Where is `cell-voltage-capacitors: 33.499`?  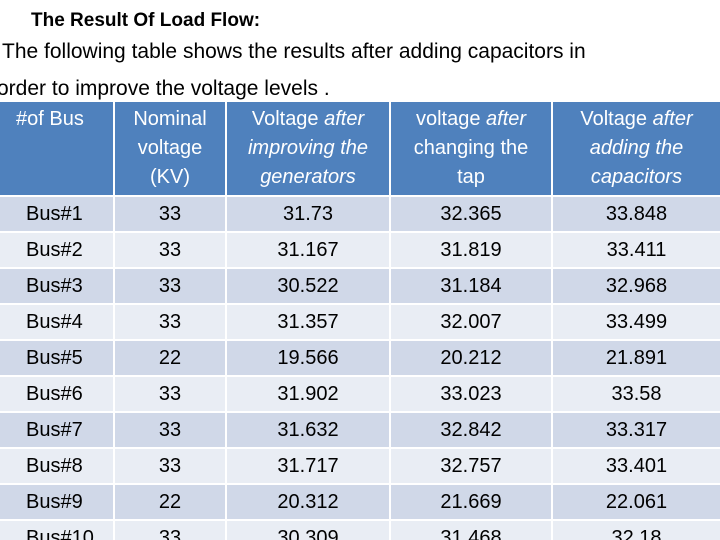
cell-voltage-capacitors: 33.499 is located at coordinates (636, 321).